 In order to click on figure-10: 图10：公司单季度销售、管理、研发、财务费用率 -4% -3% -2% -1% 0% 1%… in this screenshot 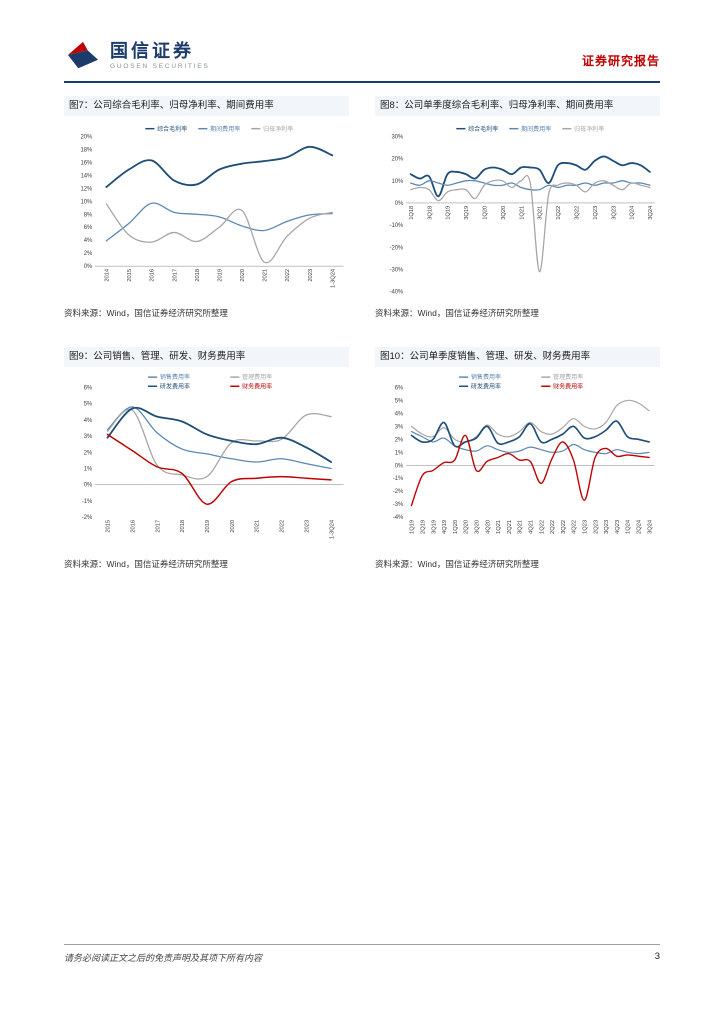, I will do `click(517, 460)`.